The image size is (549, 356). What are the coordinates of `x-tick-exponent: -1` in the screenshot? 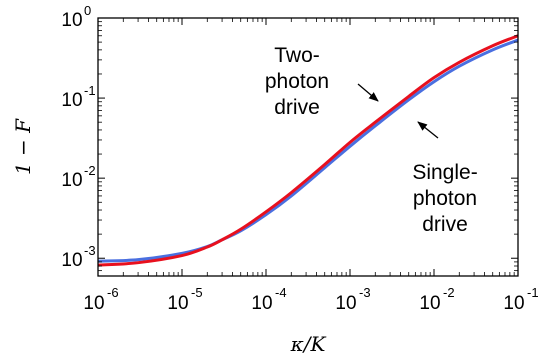 It's located at (533, 292).